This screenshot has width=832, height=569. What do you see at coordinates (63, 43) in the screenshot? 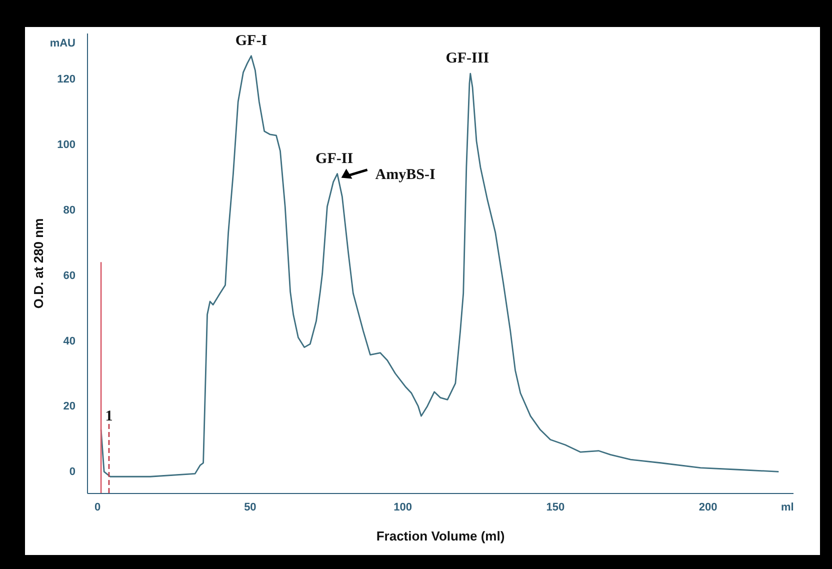
I see `y-tick-label: mAU` at bounding box center [63, 43].